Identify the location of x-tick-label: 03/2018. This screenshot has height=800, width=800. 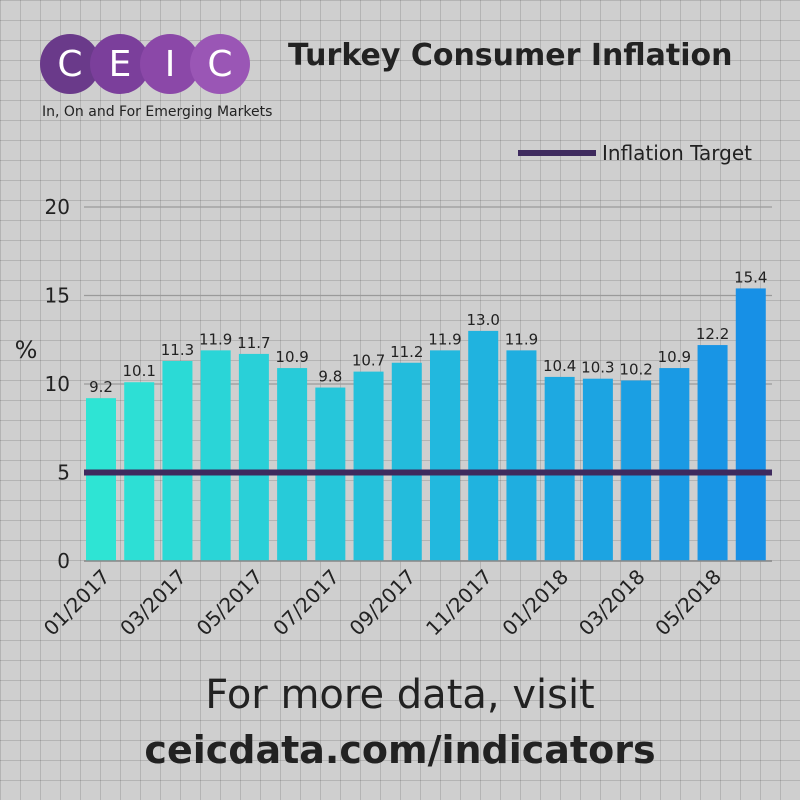
(612, 603).